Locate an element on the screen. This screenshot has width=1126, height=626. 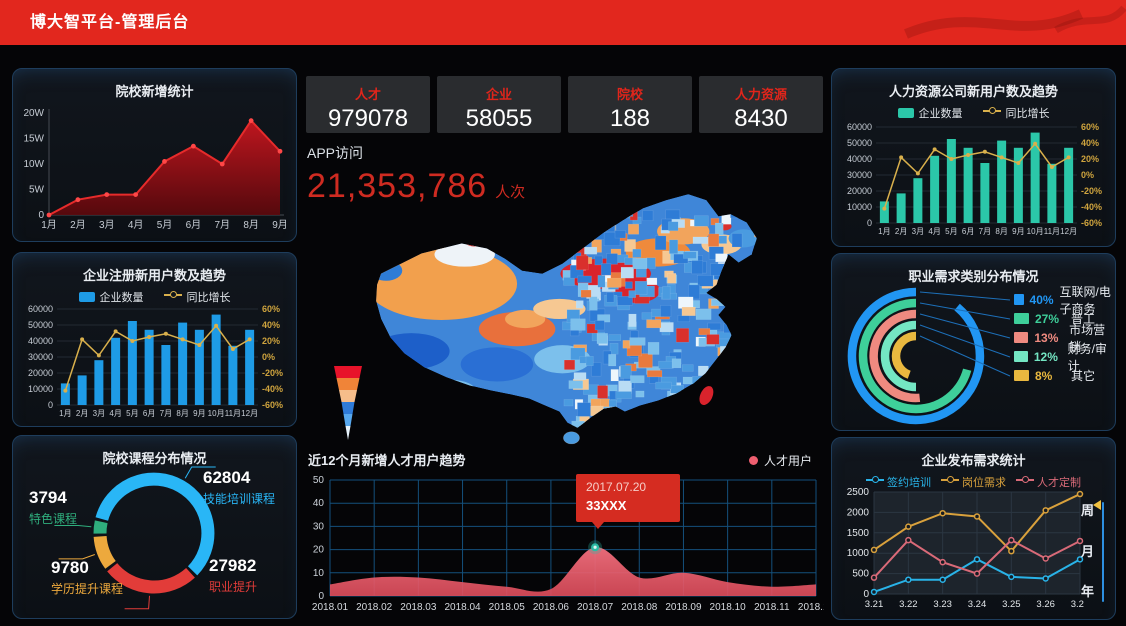
donut-label: 职业提升 is located at coordinates (233, 587).